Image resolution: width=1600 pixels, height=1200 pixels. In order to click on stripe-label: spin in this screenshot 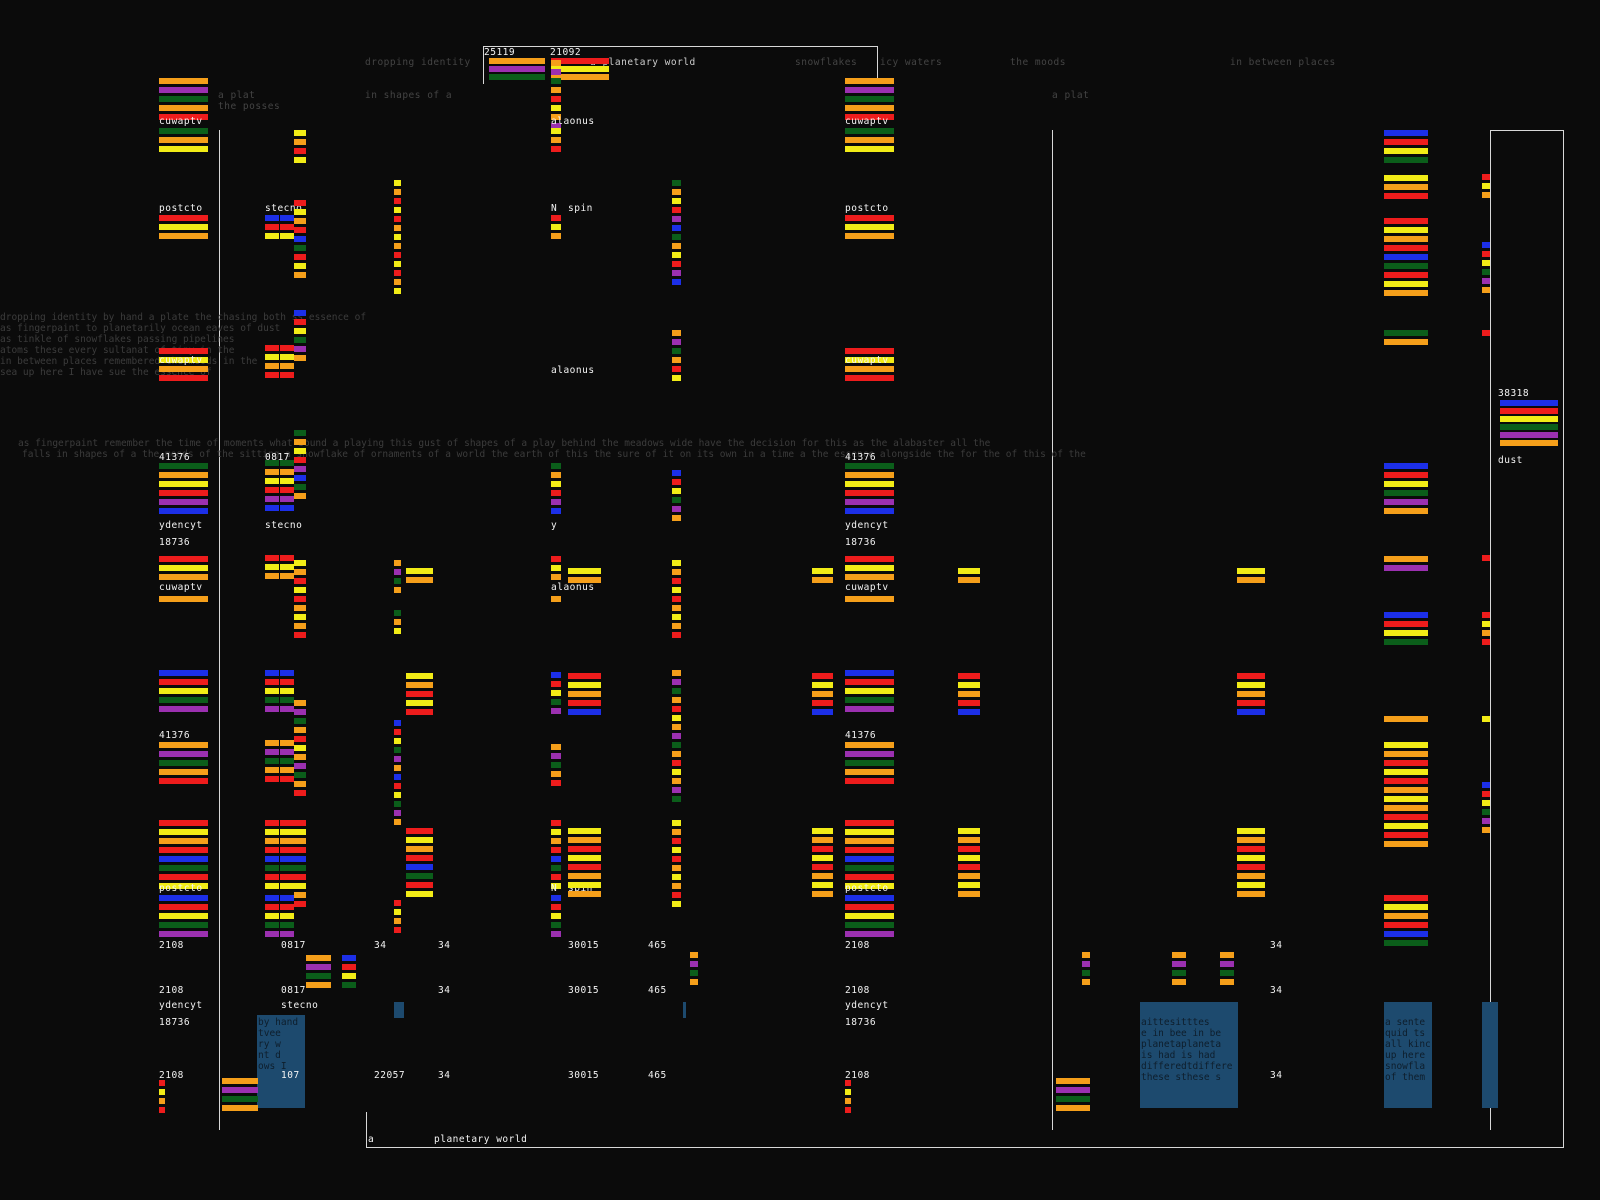, I will do `click(580, 208)`.